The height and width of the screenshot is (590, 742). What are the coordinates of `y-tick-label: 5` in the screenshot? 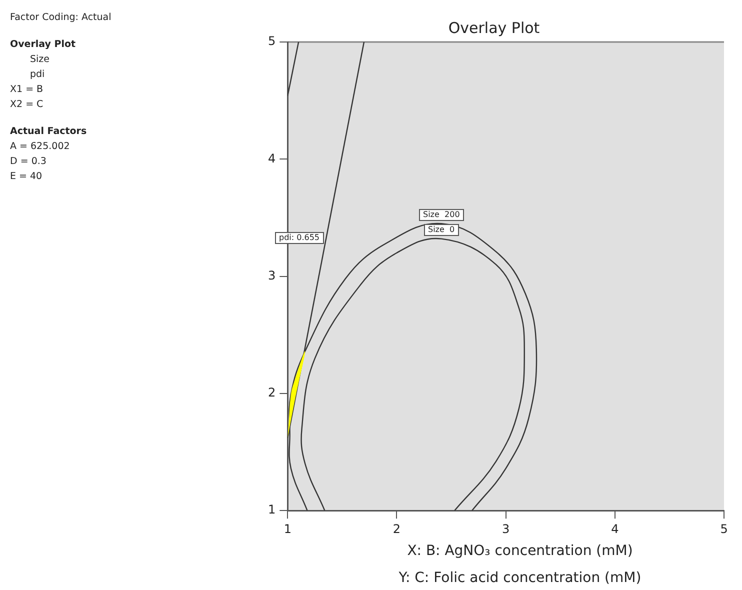 It's located at (272, 41).